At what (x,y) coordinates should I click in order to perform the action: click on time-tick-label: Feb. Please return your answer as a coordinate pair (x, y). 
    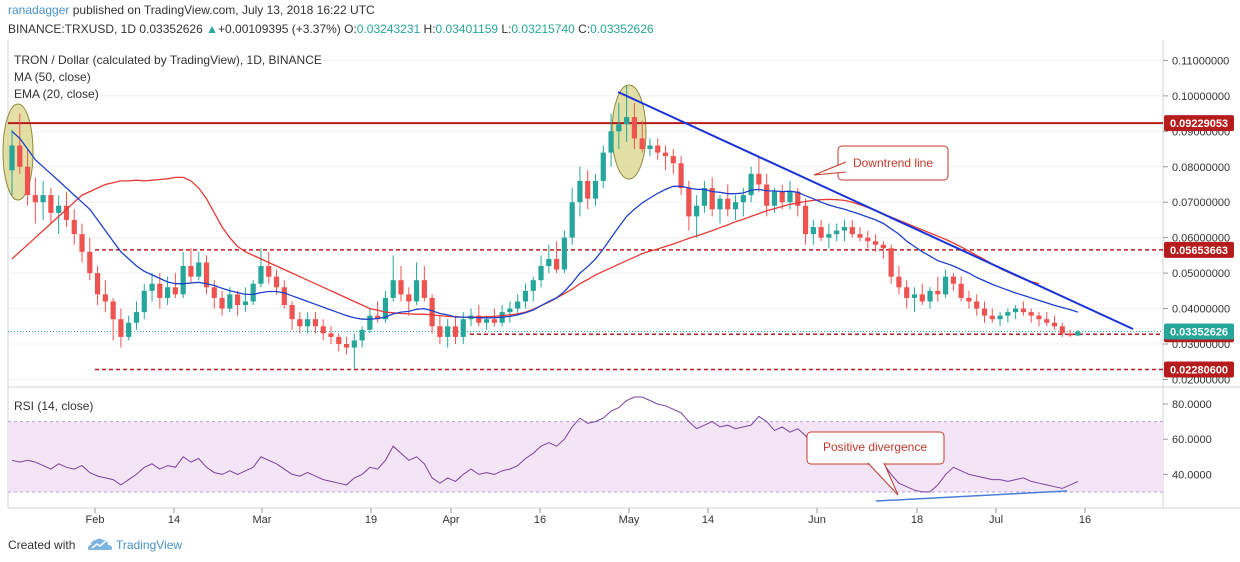
    Looking at the image, I should click on (95, 520).